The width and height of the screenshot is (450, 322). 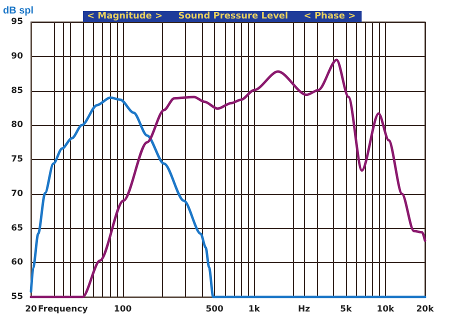 What do you see at coordinates (17, 91) in the screenshot?
I see `y-tick-label: 85` at bounding box center [17, 91].